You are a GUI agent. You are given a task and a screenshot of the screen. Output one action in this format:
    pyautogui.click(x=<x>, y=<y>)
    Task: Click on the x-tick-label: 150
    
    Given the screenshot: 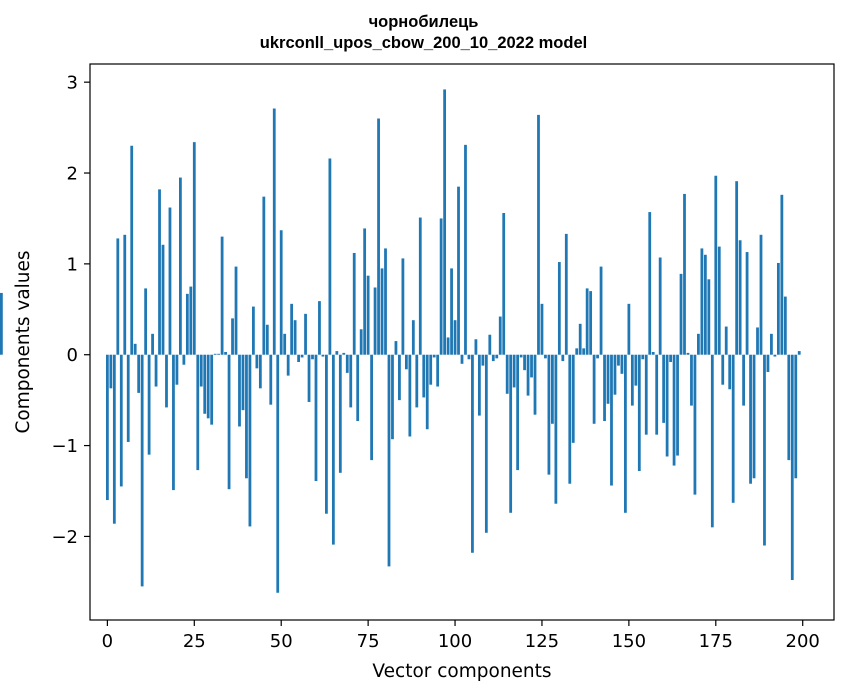 What is the action you would take?
    pyautogui.click(x=629, y=641)
    